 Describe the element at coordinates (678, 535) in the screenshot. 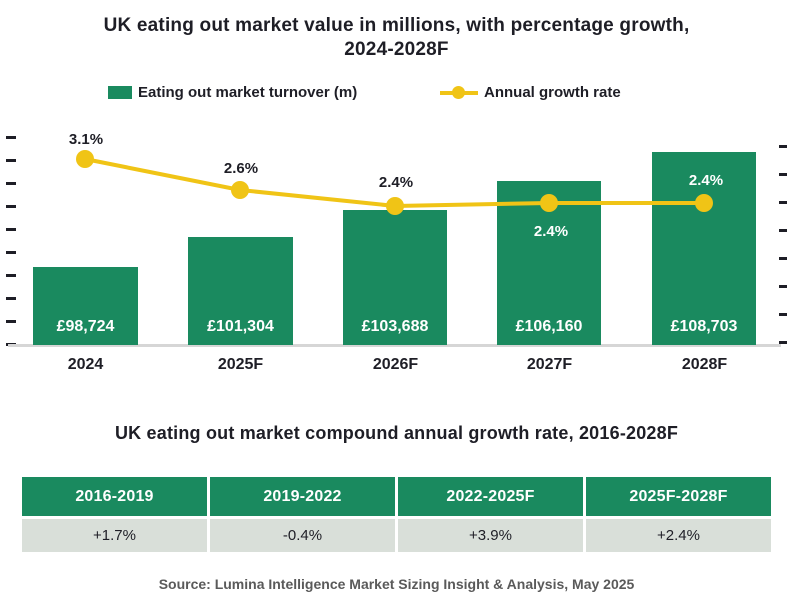

I see `cagr-value-cell: +2.4%` at that location.